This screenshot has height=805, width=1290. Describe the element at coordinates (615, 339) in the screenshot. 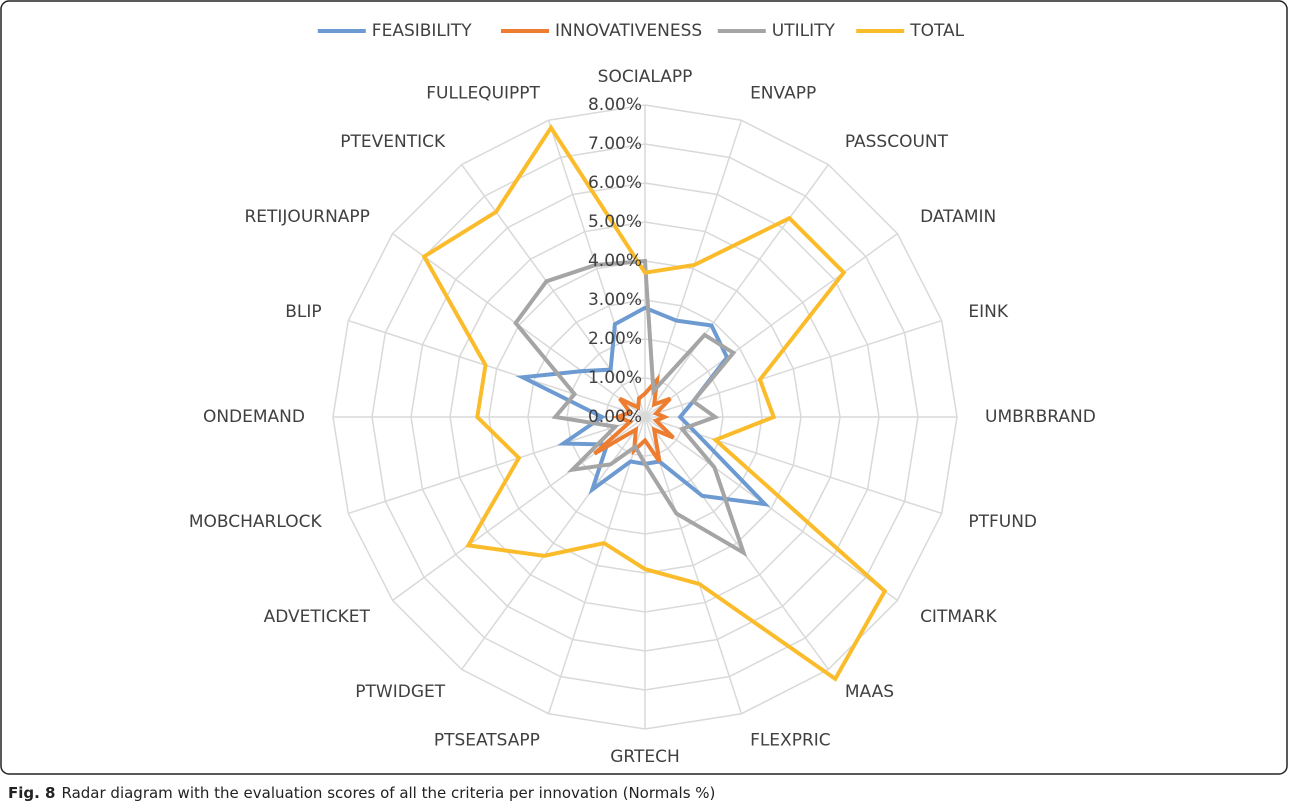

I see `r-tick-label: 2.00%` at that location.